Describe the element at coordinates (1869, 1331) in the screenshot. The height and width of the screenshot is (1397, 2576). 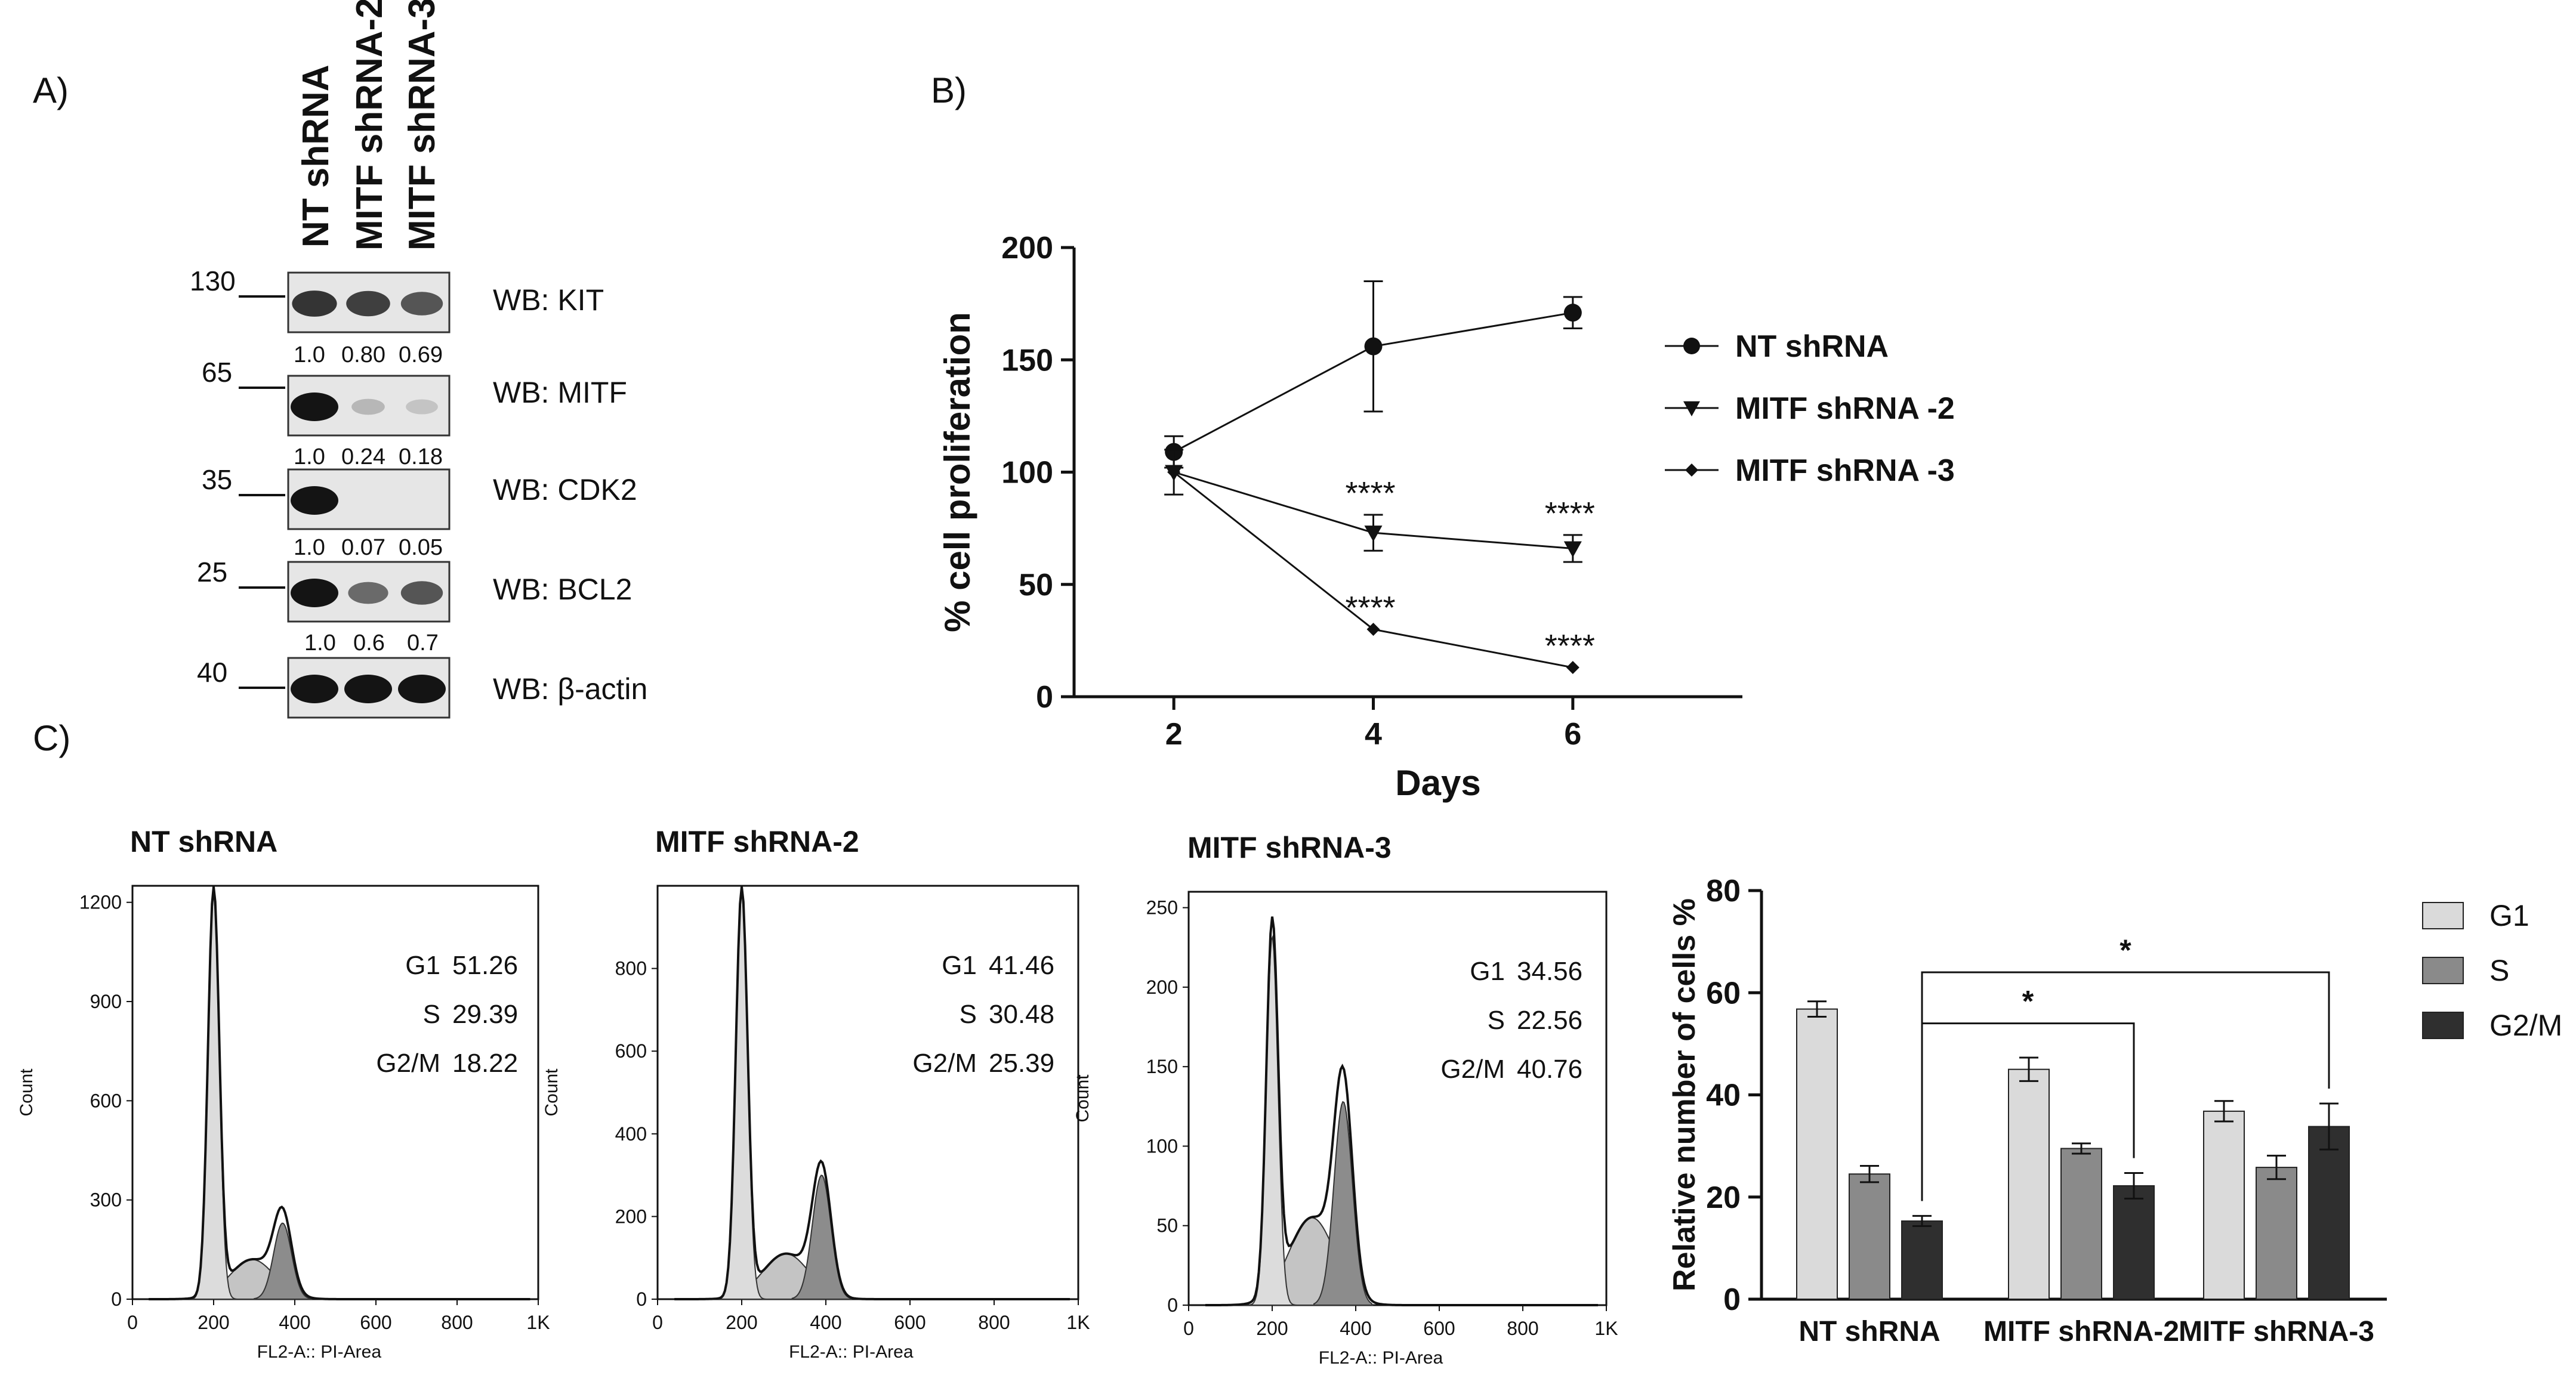
I see `category-label: NT shRNA` at that location.